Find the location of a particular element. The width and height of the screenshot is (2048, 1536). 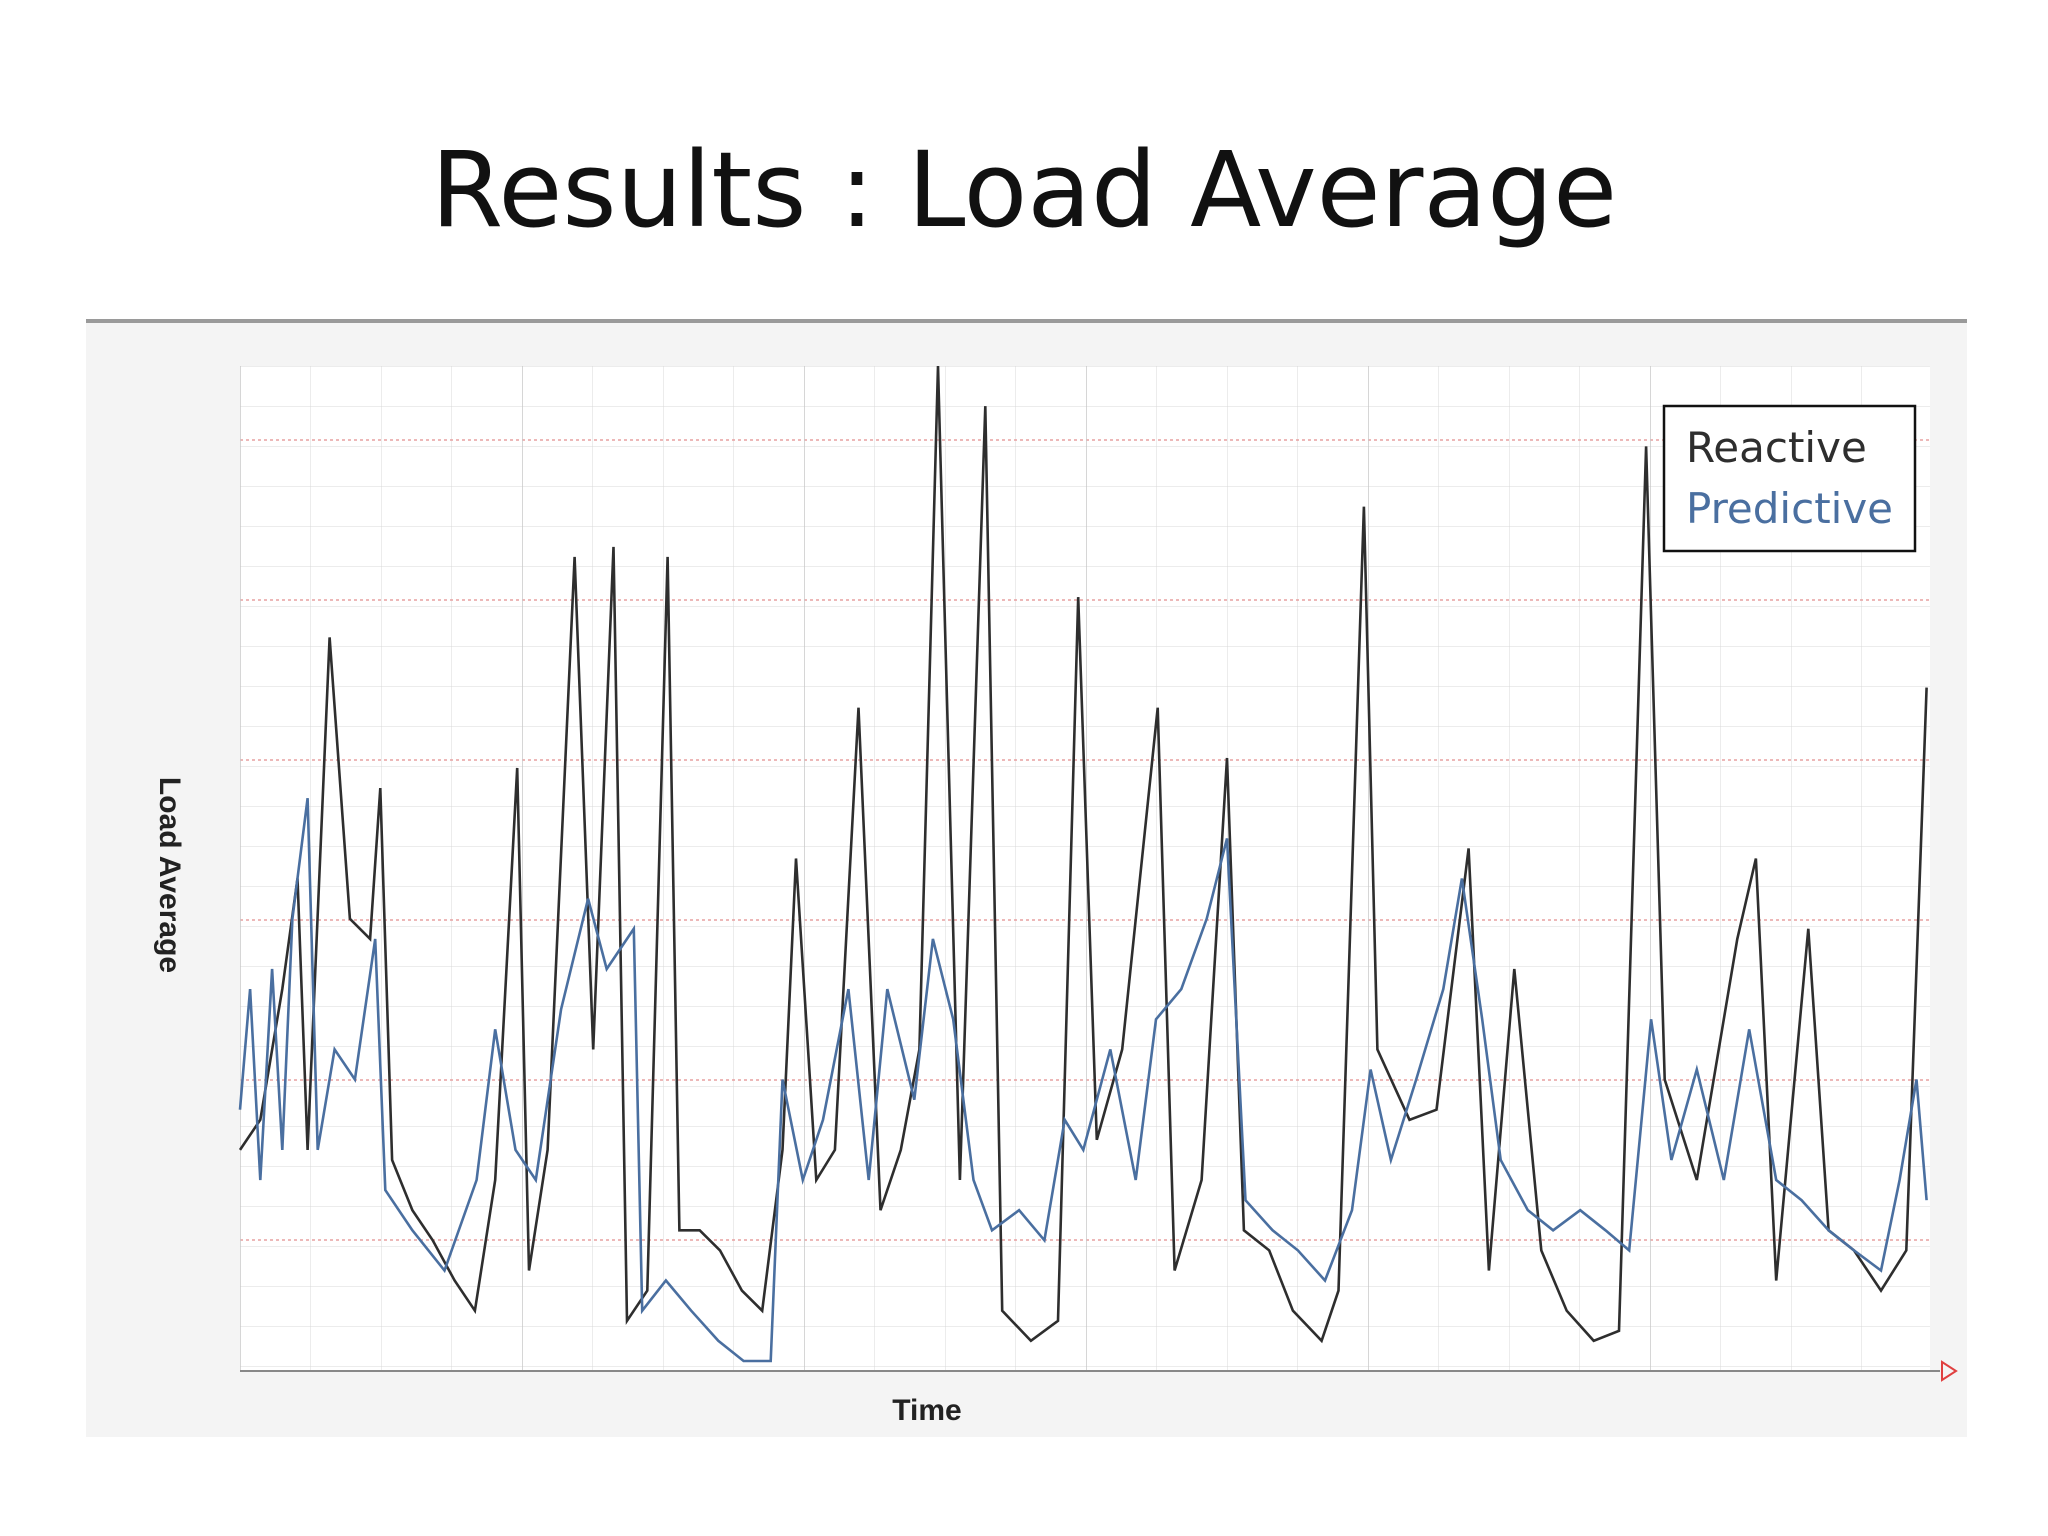

x-axis-label: Time is located at coordinates (926, 1410).